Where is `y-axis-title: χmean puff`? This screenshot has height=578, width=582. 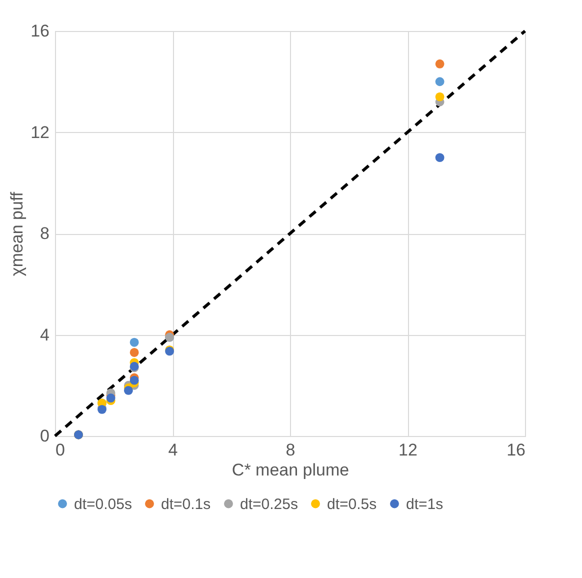
y-axis-title: χmean puff is located at coordinates (17, 234).